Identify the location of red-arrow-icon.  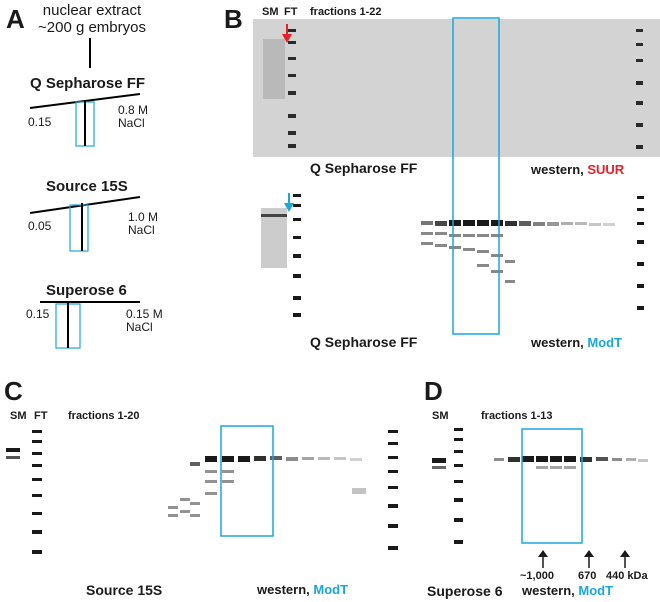
(287, 33).